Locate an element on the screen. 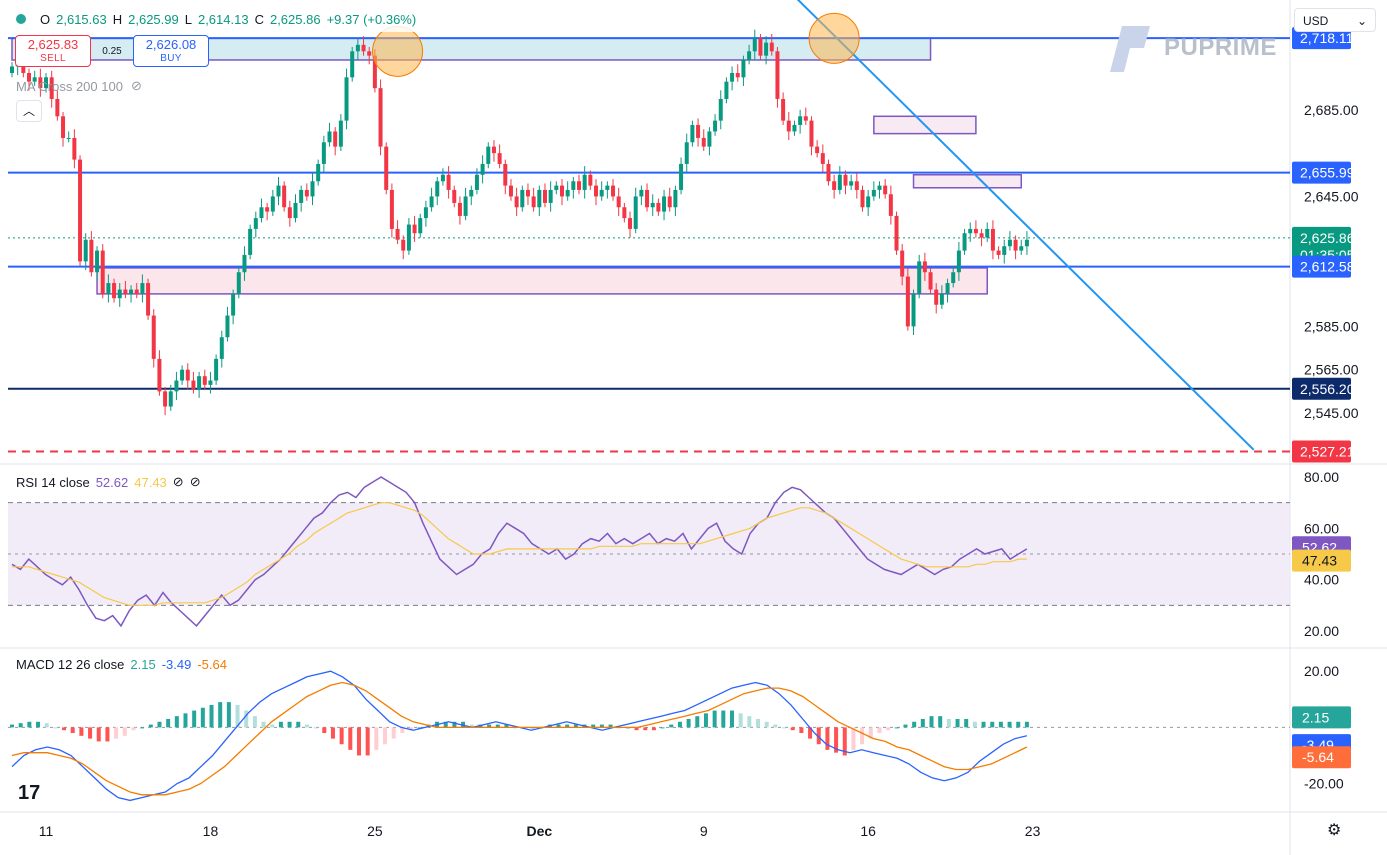 The width and height of the screenshot is (1387, 855). open-label: O is located at coordinates (45, 19).